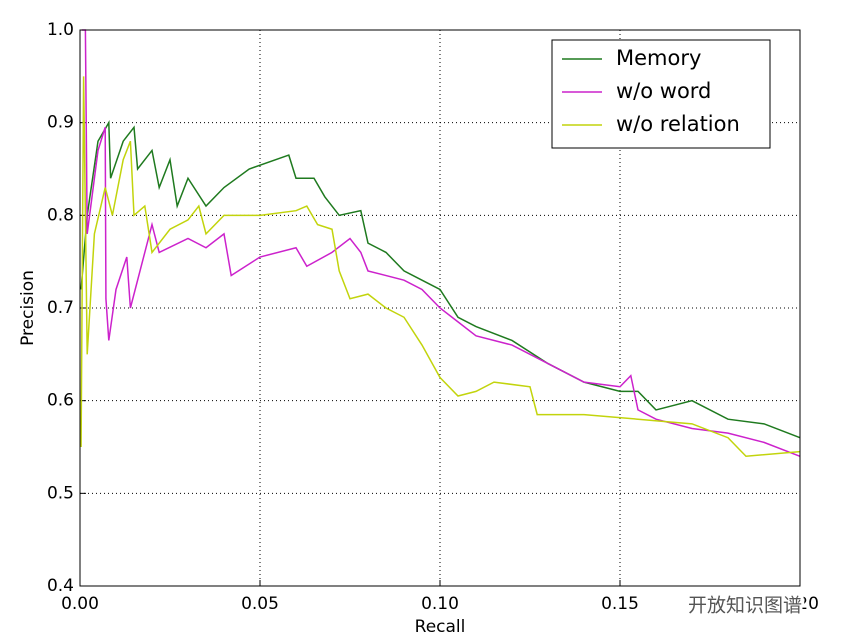 The width and height of the screenshot is (841, 642). What do you see at coordinates (620, 604) in the screenshot?
I see `x-tick-label: 0.15` at bounding box center [620, 604].